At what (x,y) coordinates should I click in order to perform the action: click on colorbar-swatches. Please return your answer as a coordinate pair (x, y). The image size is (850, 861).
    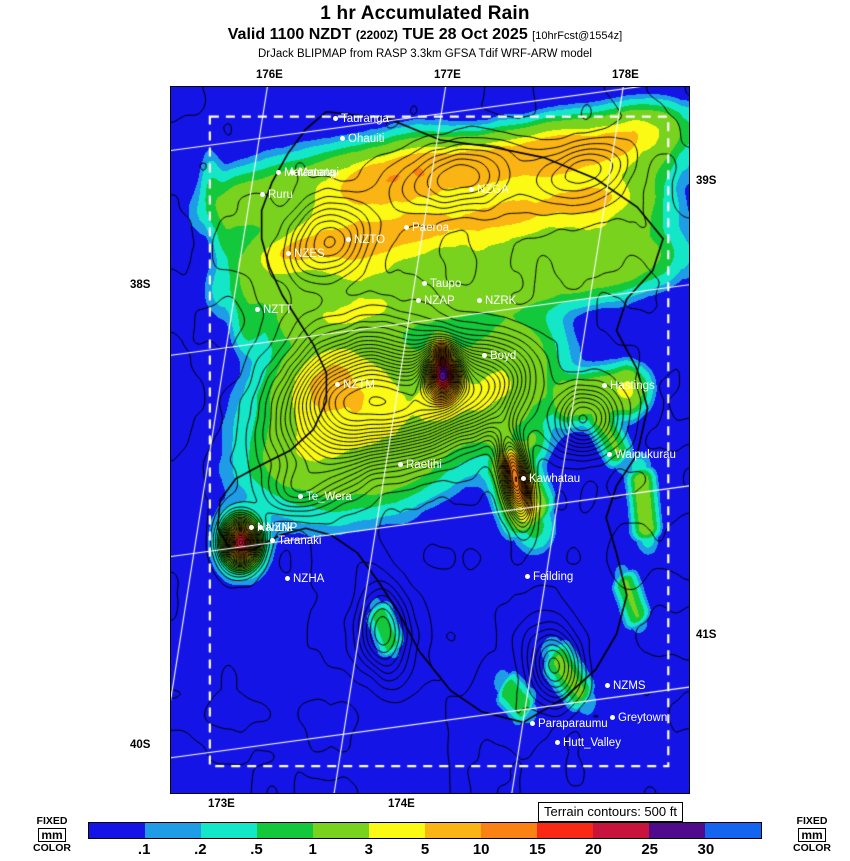
    Looking at the image, I should click on (425, 830).